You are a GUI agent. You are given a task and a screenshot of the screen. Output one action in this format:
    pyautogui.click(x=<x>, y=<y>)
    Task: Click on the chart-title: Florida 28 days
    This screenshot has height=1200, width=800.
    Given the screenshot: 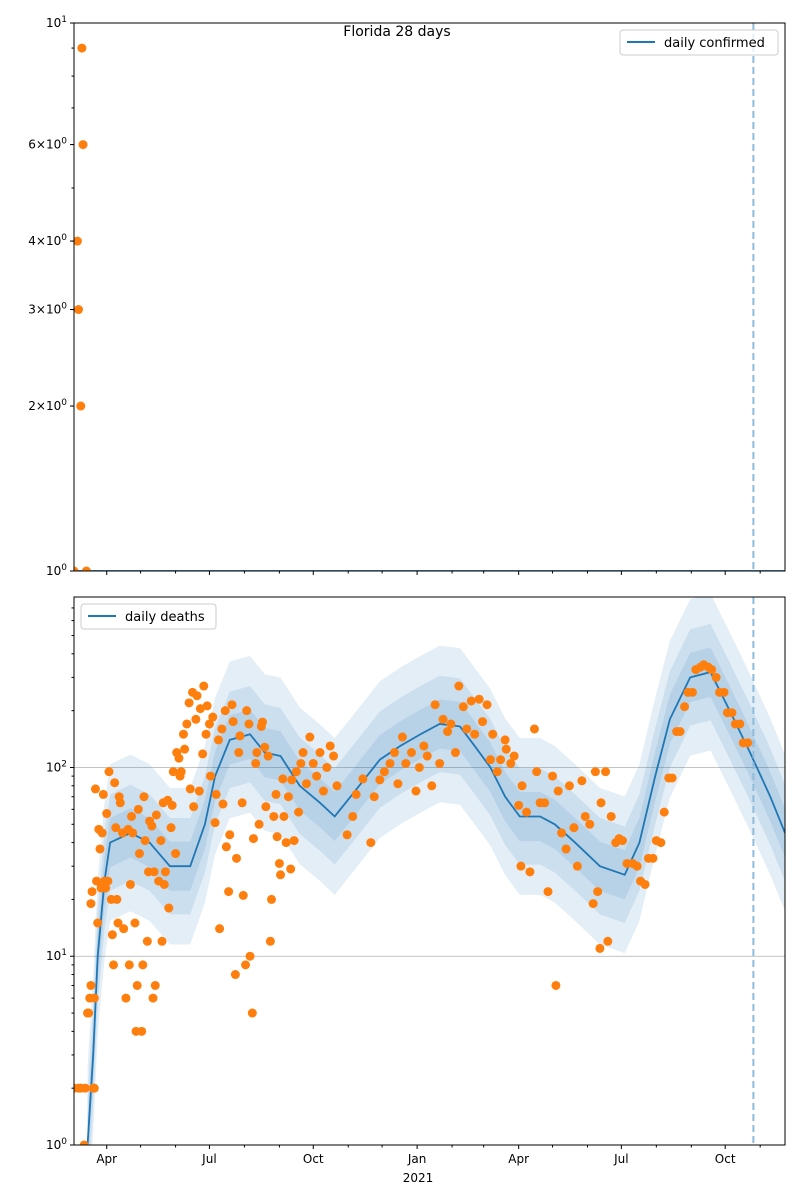 What is the action you would take?
    pyautogui.click(x=396, y=32)
    